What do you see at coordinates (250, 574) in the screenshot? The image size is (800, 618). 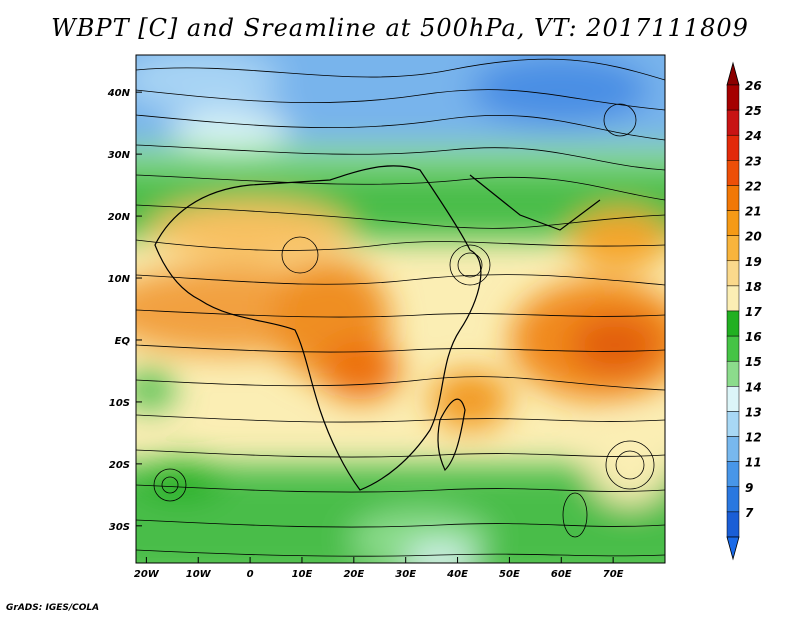 I see `lon-tick-label: 0` at bounding box center [250, 574].